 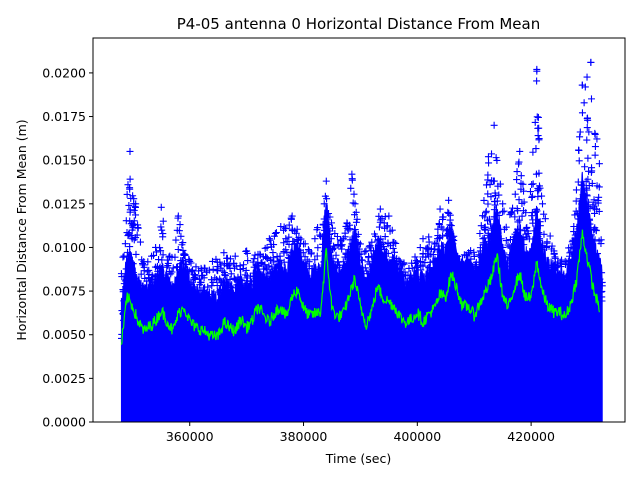 What do you see at coordinates (21, 229) in the screenshot?
I see `y-axis-label: Horizontal Distance From Mean (m)` at bounding box center [21, 229].